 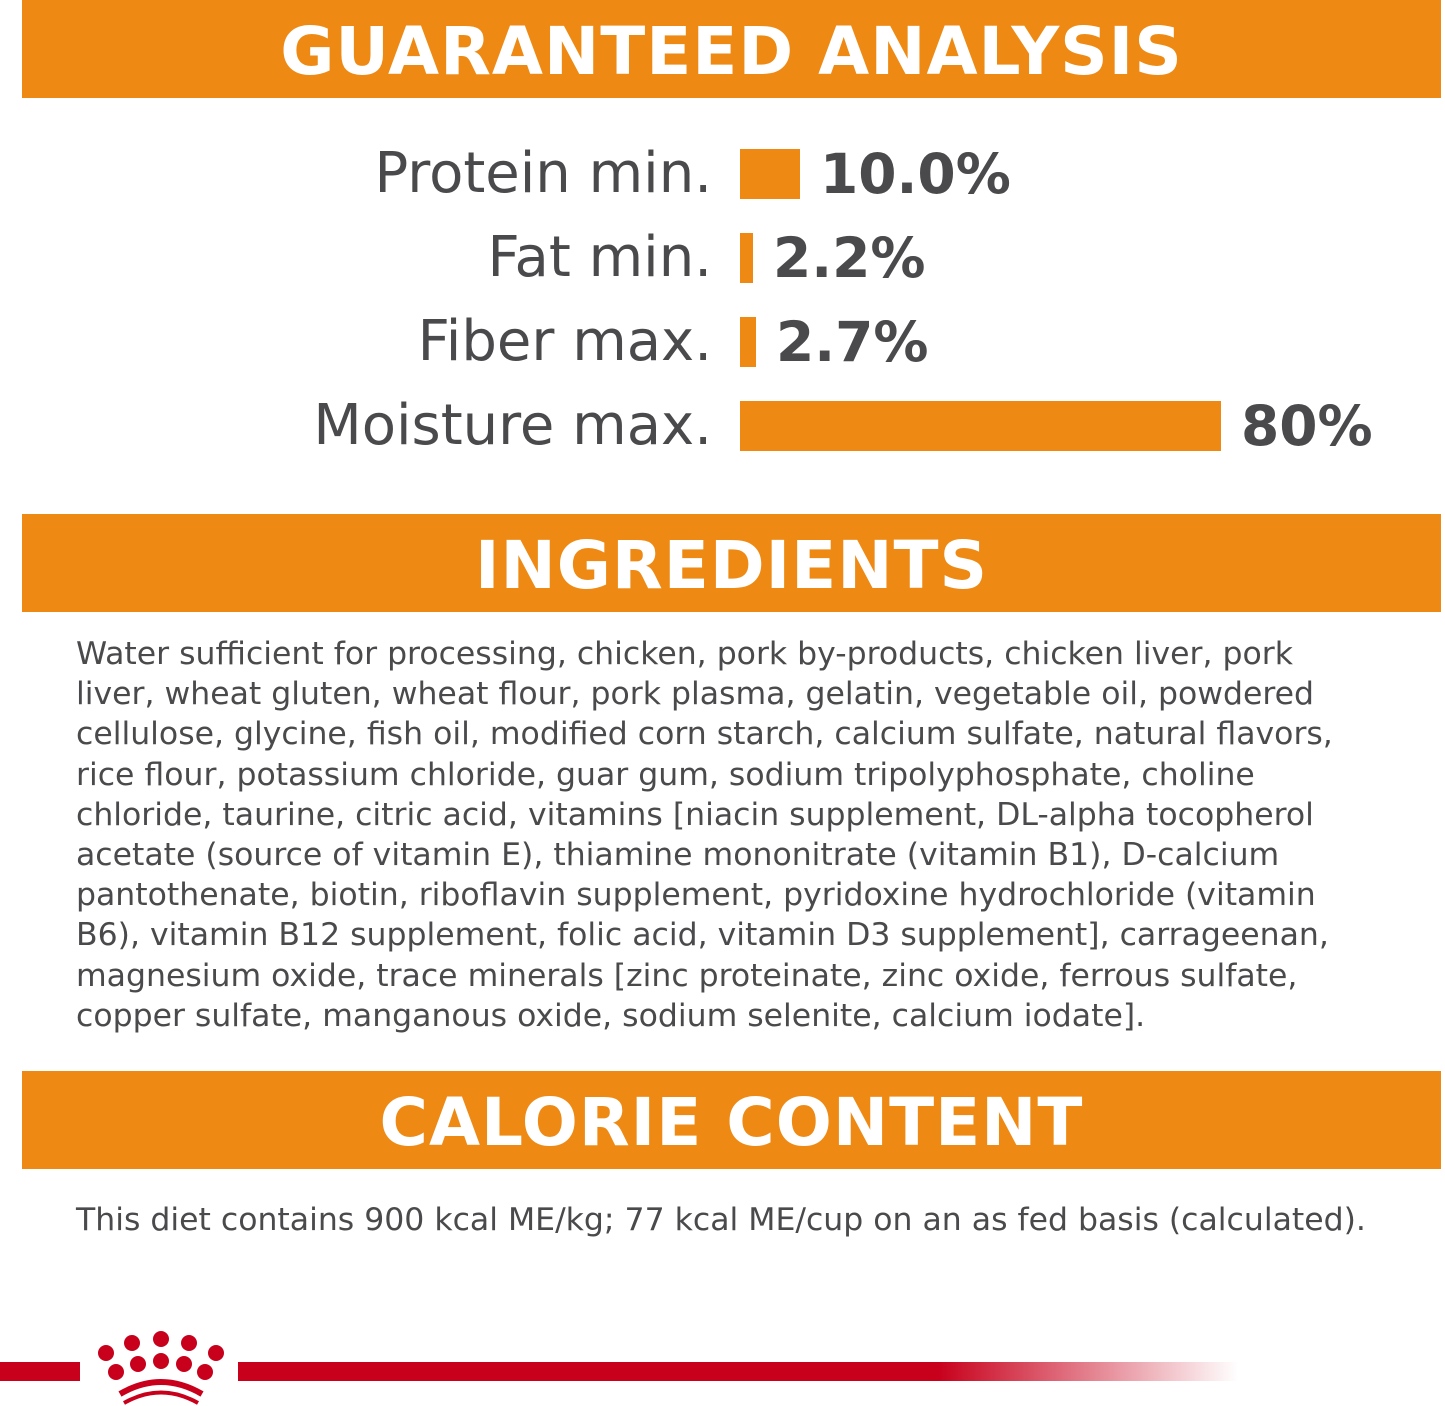 I want to click on crown-logo-icon, so click(x=161, y=1368).